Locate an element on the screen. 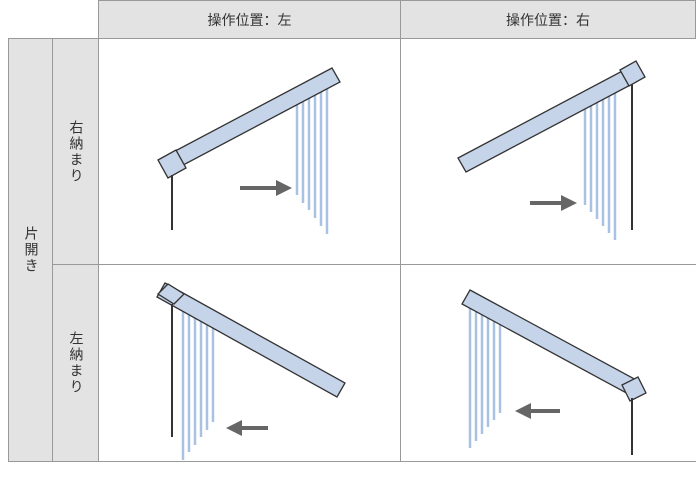  group-label: 片開き is located at coordinates (30, 250).